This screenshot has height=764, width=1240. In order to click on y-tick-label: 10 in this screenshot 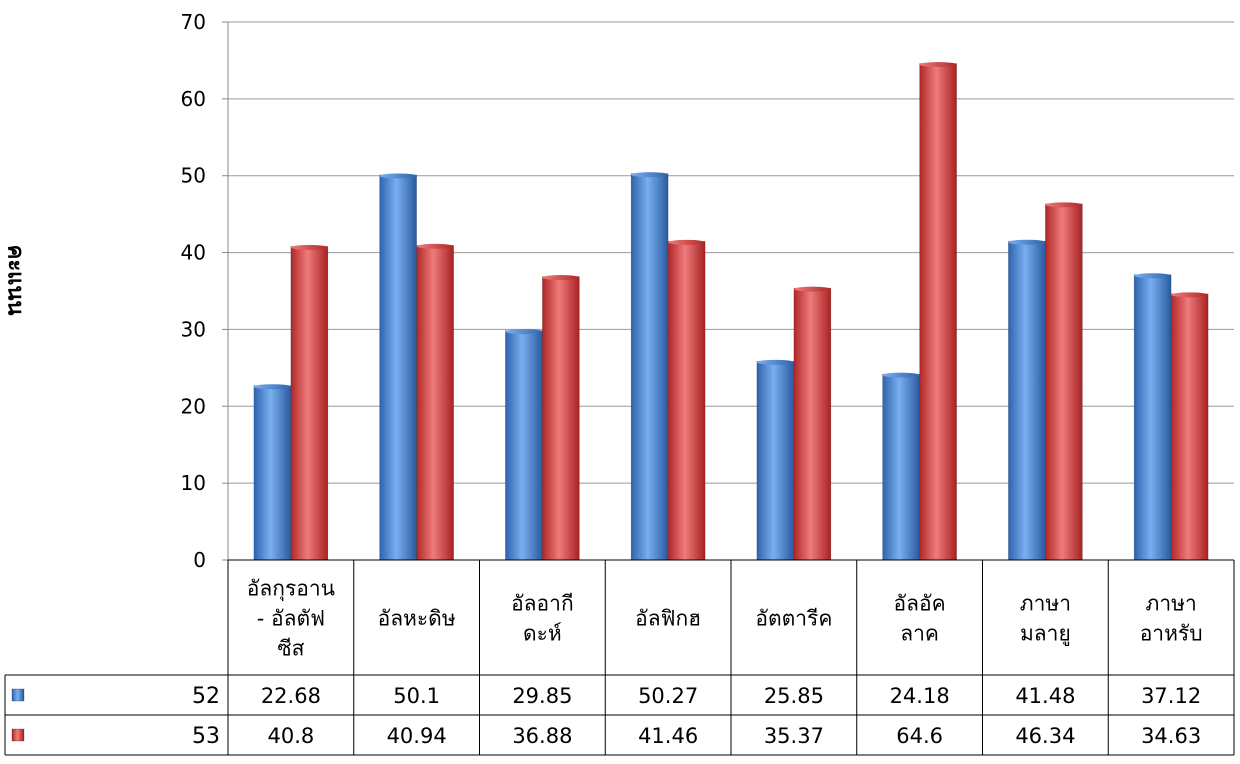, I will do `click(193, 483)`.